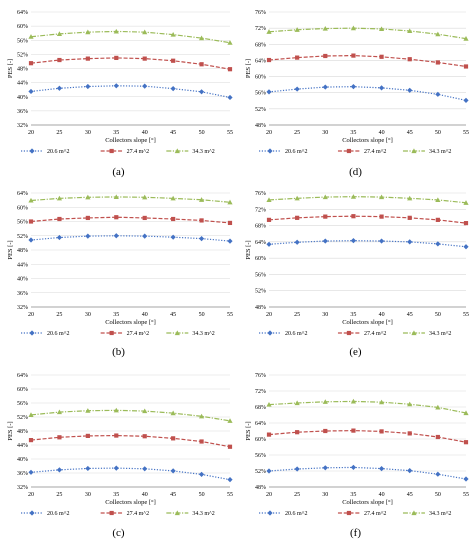 The width and height of the screenshot is (475, 550). I want to click on x-tick-label: 20, so click(269, 315).